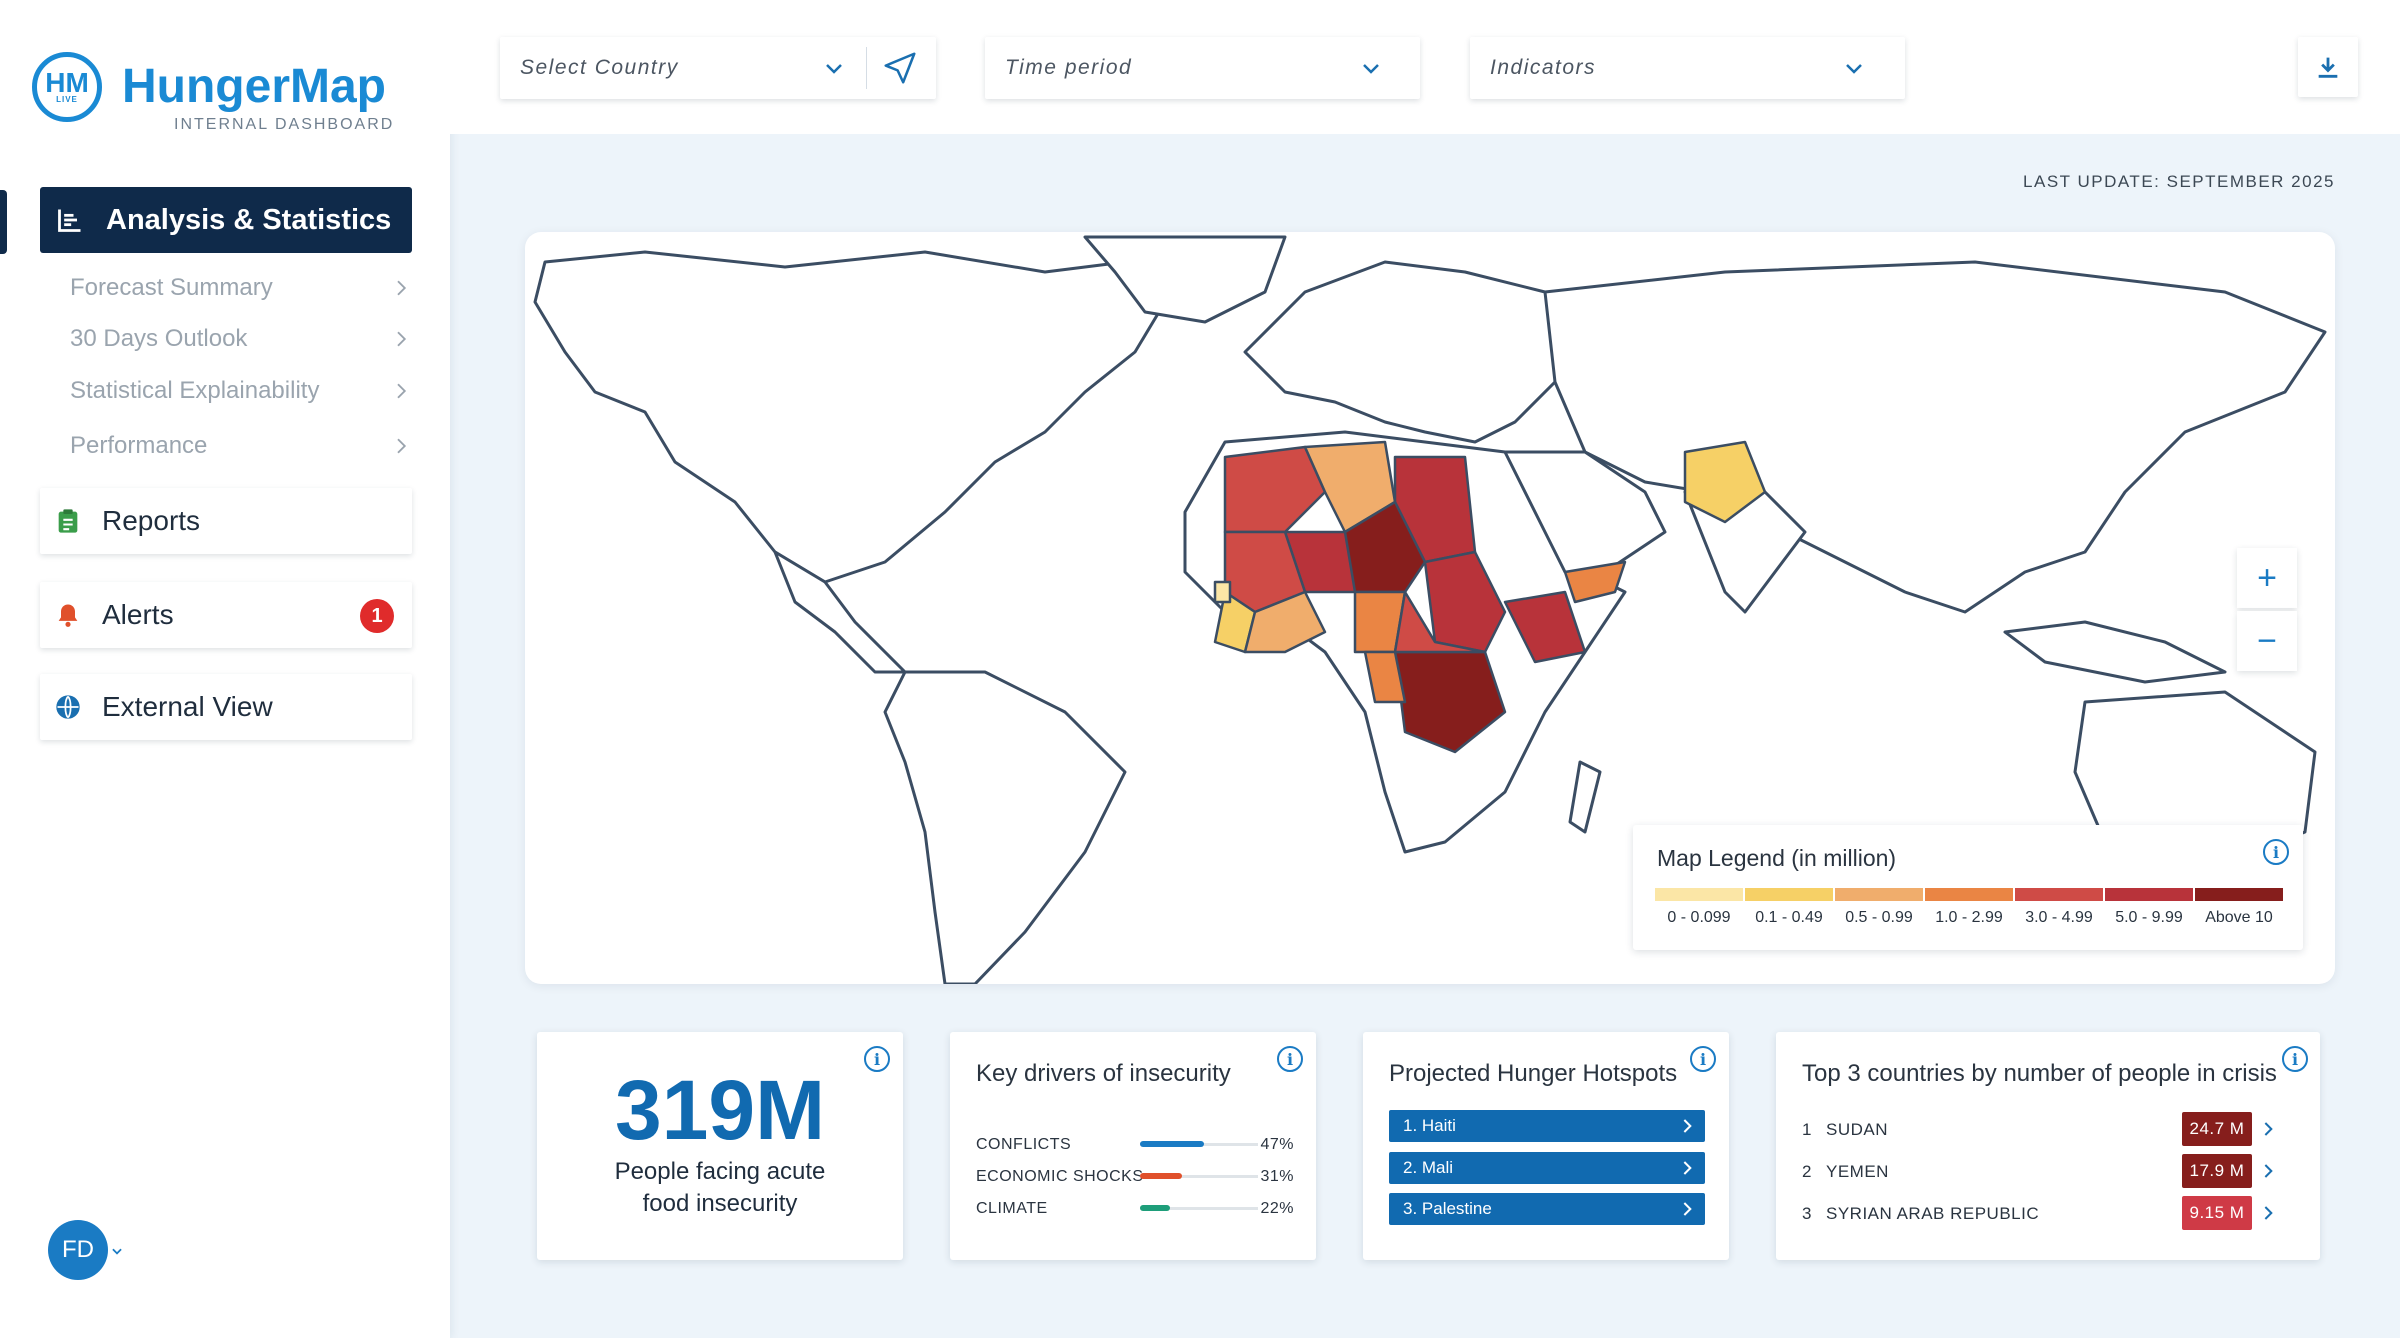  Describe the element at coordinates (1277, 1208) in the screenshot. I see `driver-percent: 22%` at that location.